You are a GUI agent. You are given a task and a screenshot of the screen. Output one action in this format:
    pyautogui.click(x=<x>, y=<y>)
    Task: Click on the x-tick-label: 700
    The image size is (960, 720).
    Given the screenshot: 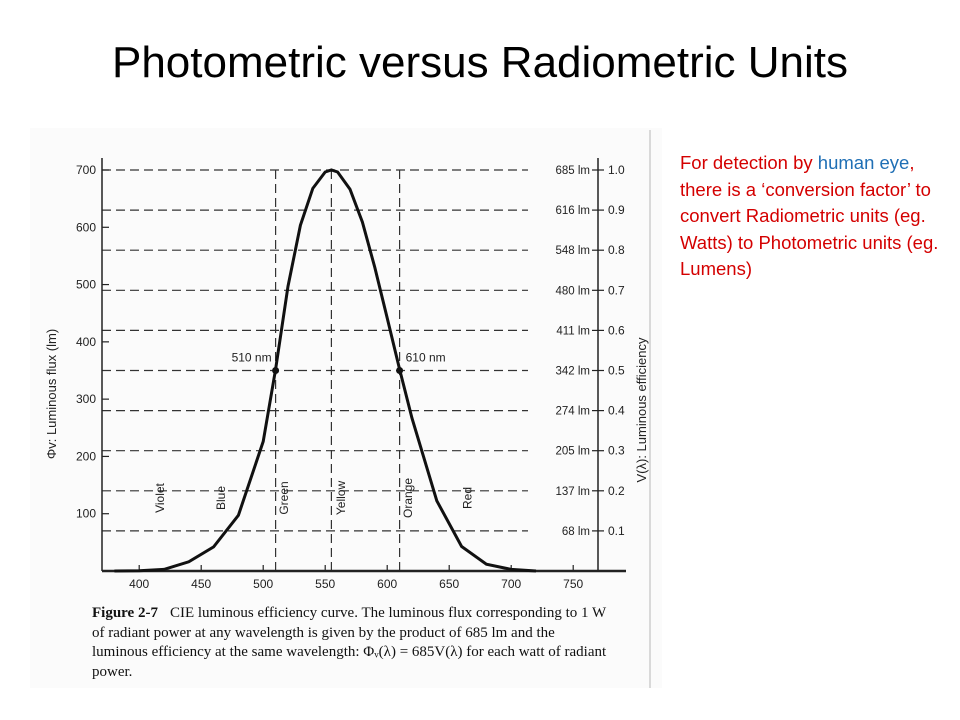 What is the action you would take?
    pyautogui.click(x=511, y=584)
    